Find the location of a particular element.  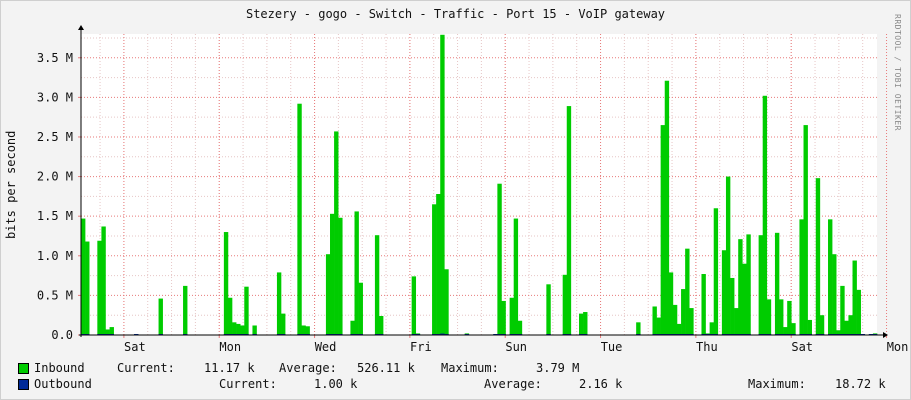

x-axis-arrow is located at coordinates (885, 335).